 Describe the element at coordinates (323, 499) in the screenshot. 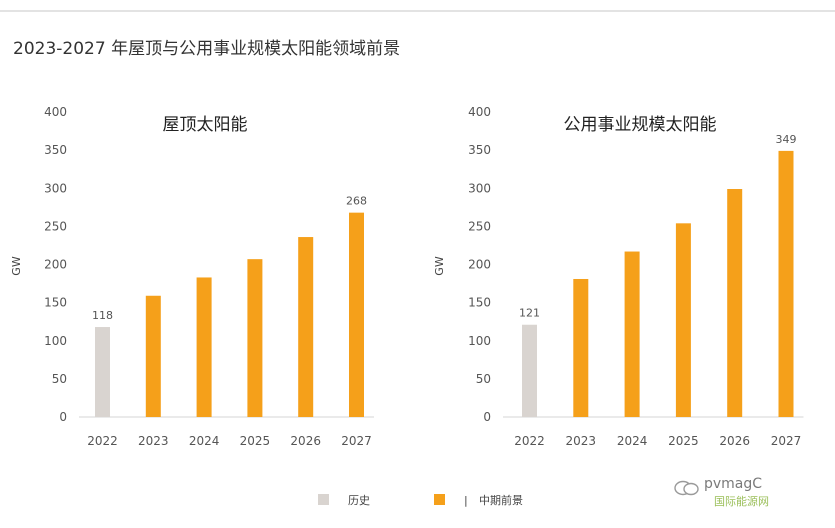

I see `legend-swatch-history` at that location.